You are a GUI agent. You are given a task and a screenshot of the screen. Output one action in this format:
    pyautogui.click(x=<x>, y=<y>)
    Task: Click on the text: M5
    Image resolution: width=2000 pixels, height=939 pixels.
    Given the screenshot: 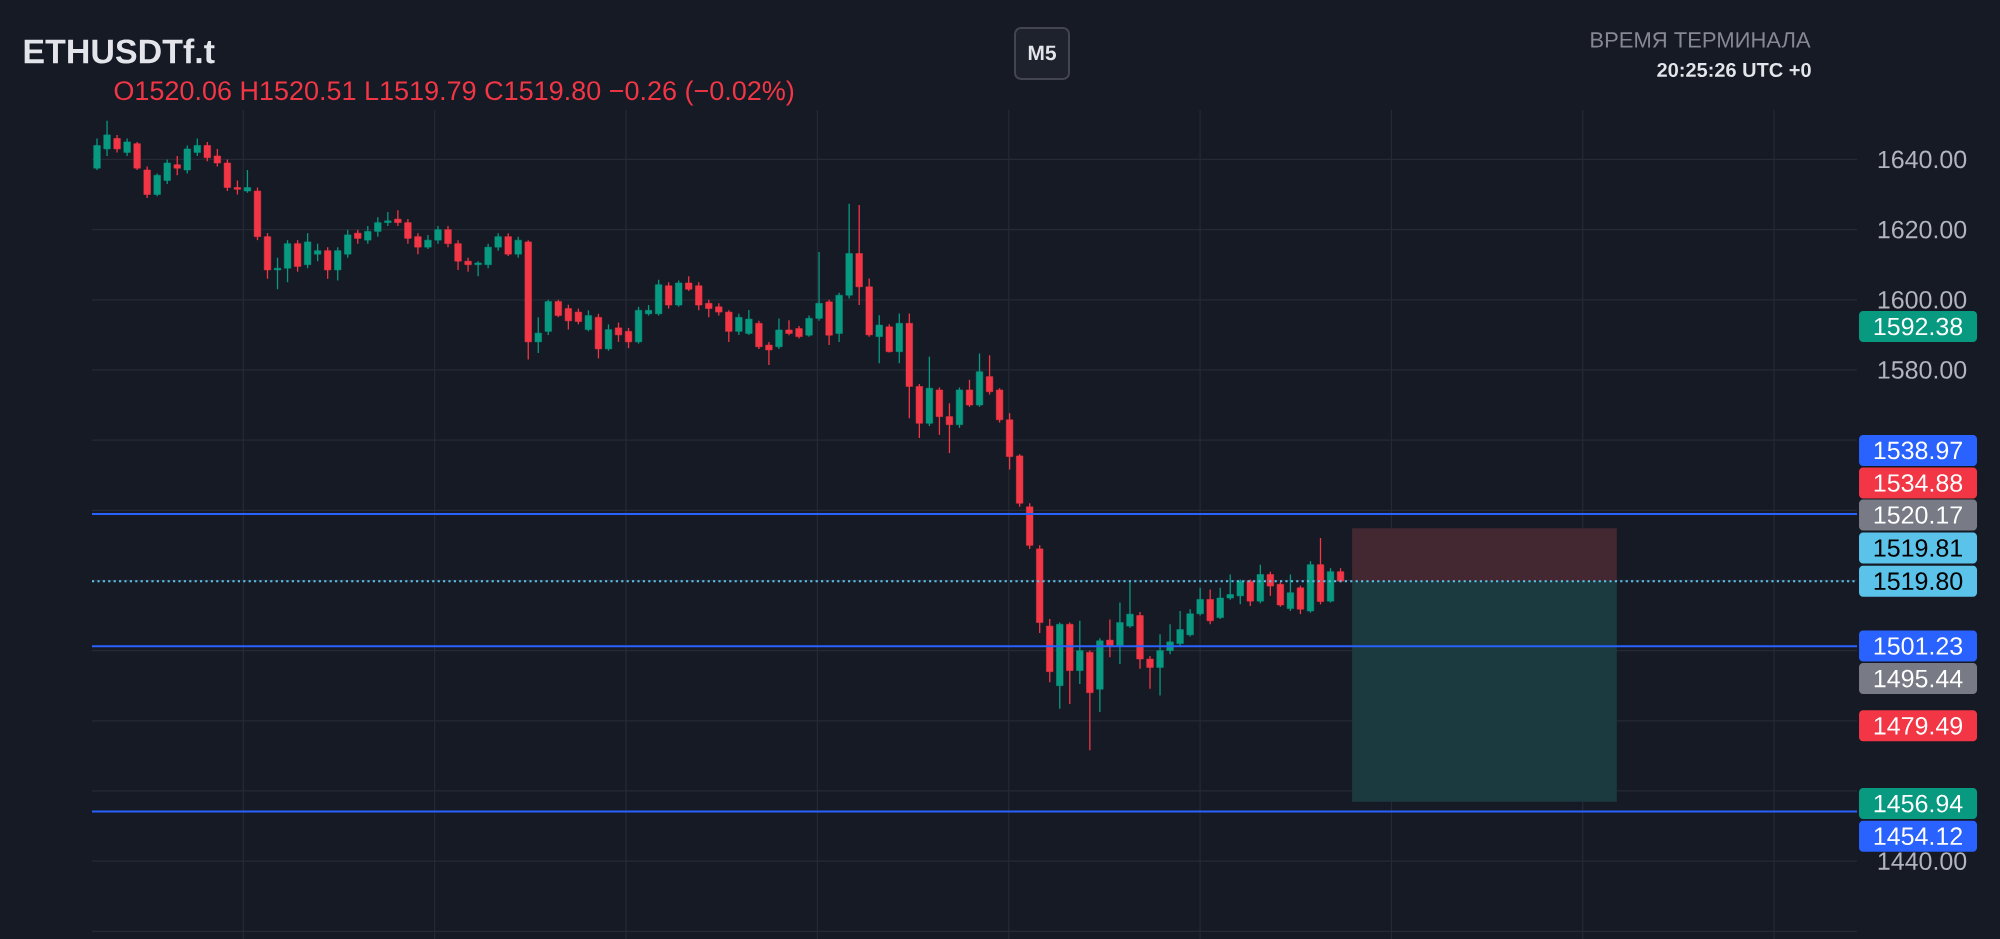 What is the action you would take?
    pyautogui.click(x=1042, y=53)
    